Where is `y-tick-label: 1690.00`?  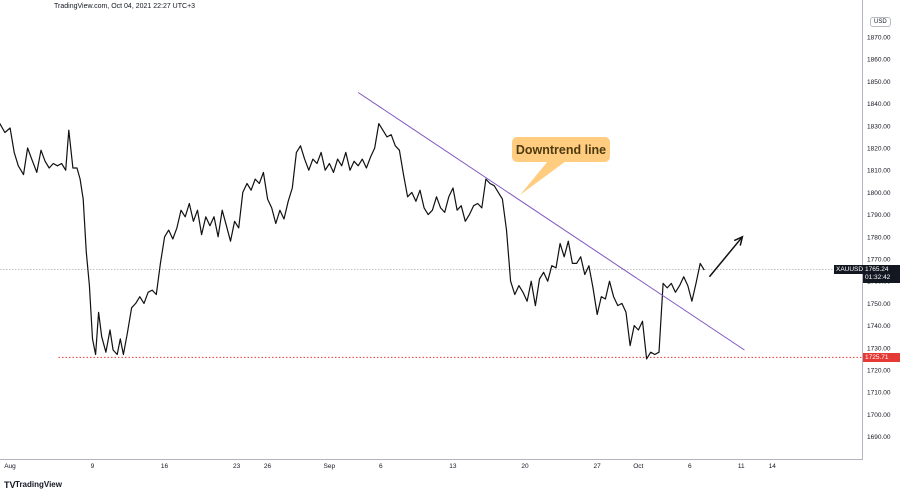
y-tick-label: 1690.00 is located at coordinates (879, 437).